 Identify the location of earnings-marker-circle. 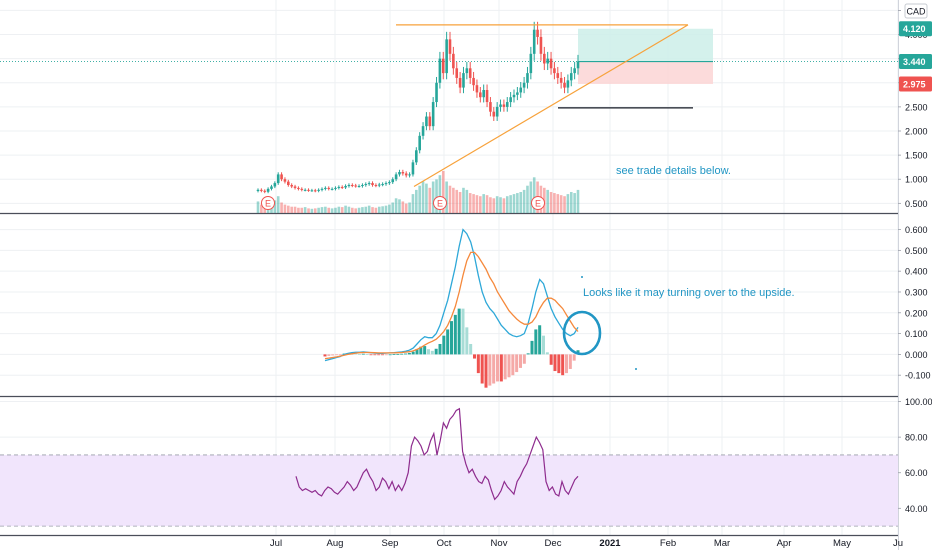
(538, 203).